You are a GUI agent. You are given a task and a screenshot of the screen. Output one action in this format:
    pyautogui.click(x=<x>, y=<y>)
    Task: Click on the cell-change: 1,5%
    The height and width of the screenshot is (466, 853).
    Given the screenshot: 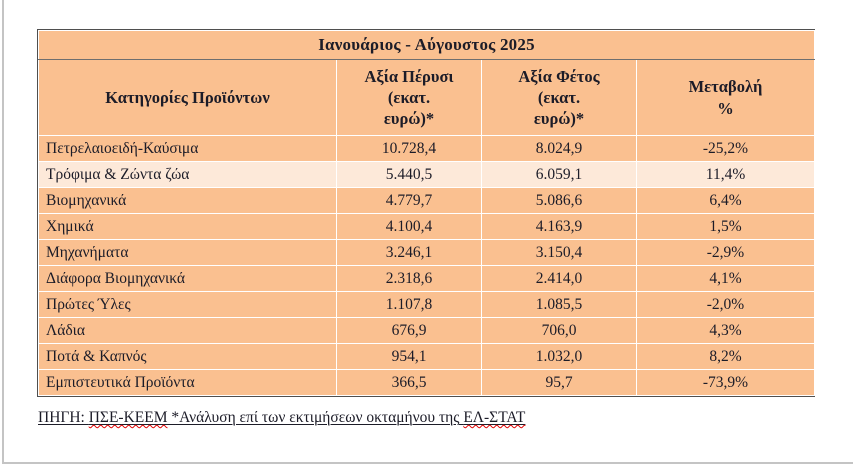 What is the action you would take?
    pyautogui.click(x=725, y=226)
    